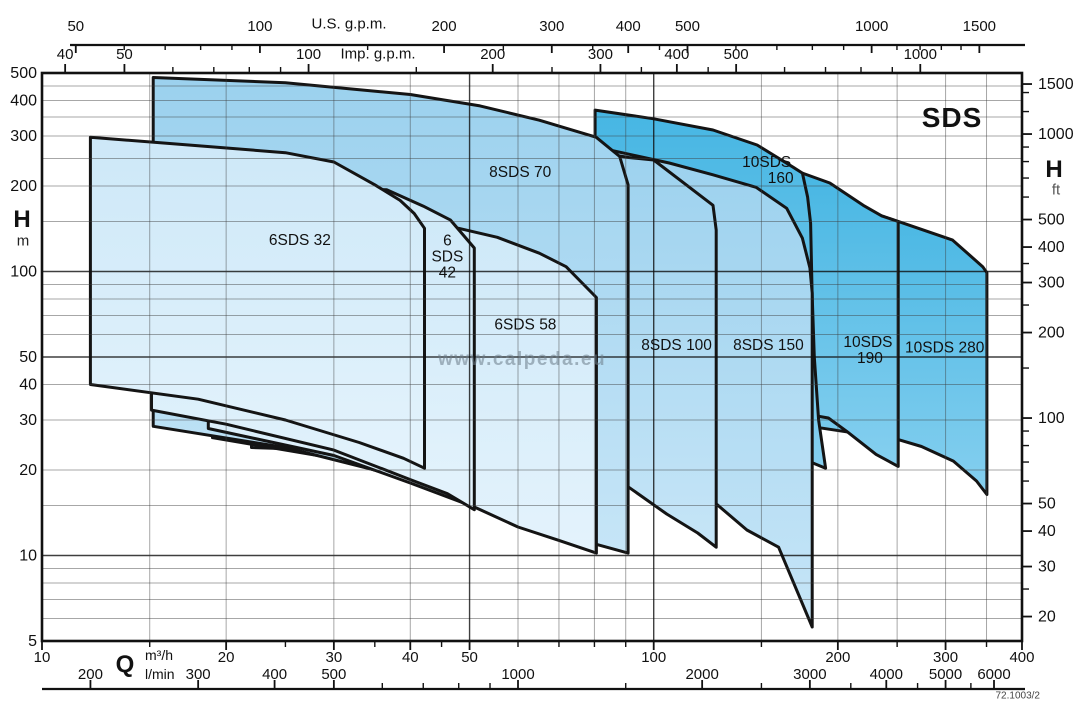 This screenshot has height=718, width=1077. What do you see at coordinates (993, 674) in the screenshot?
I see `lmin-tick-label-6000: 6000` at bounding box center [993, 674].